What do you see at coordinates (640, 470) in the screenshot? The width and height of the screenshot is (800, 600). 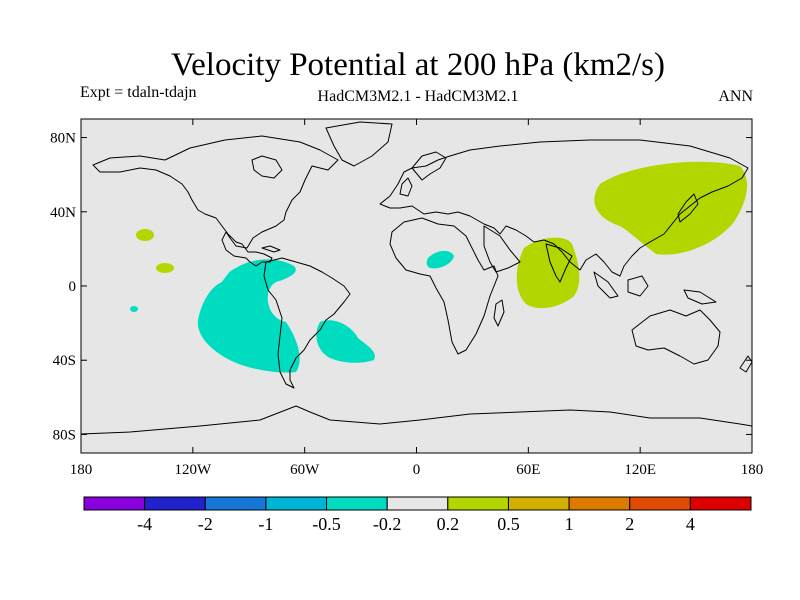 I see `x-tick-label: 120E` at bounding box center [640, 470].